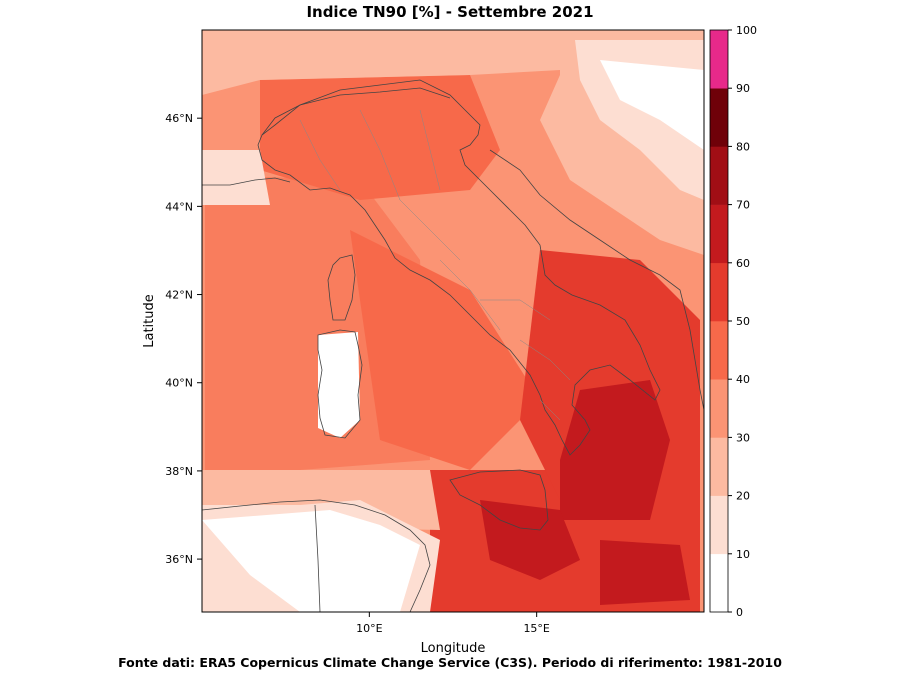 The width and height of the screenshot is (900, 675). Describe the element at coordinates (743, 205) in the screenshot. I see `colorbar-tick-label: 70` at that location.